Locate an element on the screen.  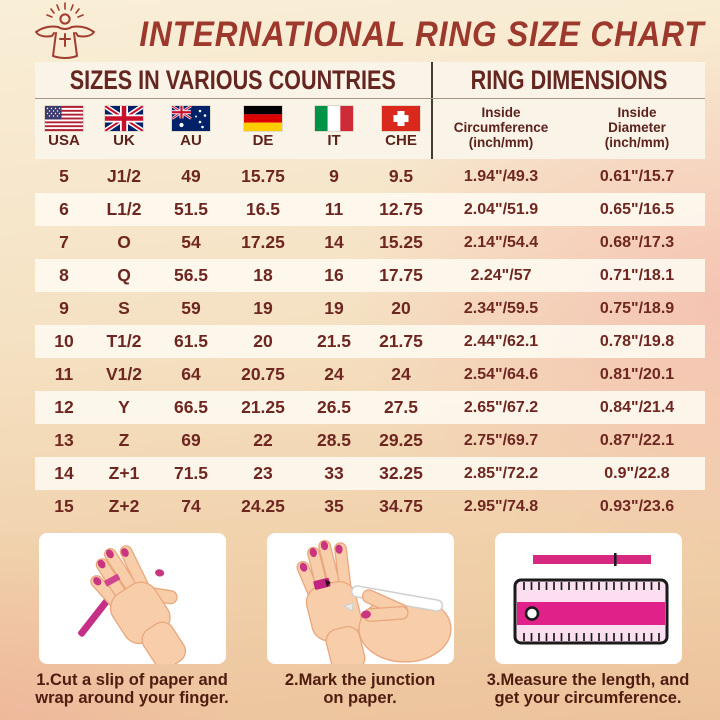
table-cell: Q is located at coordinates (124, 275).